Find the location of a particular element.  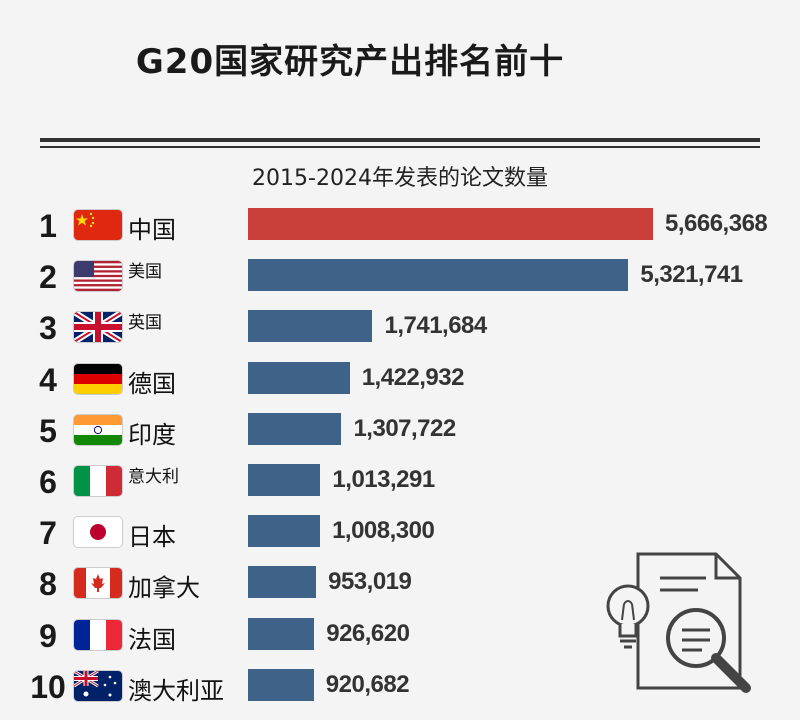

rank-label: 8 is located at coordinates (48, 584).